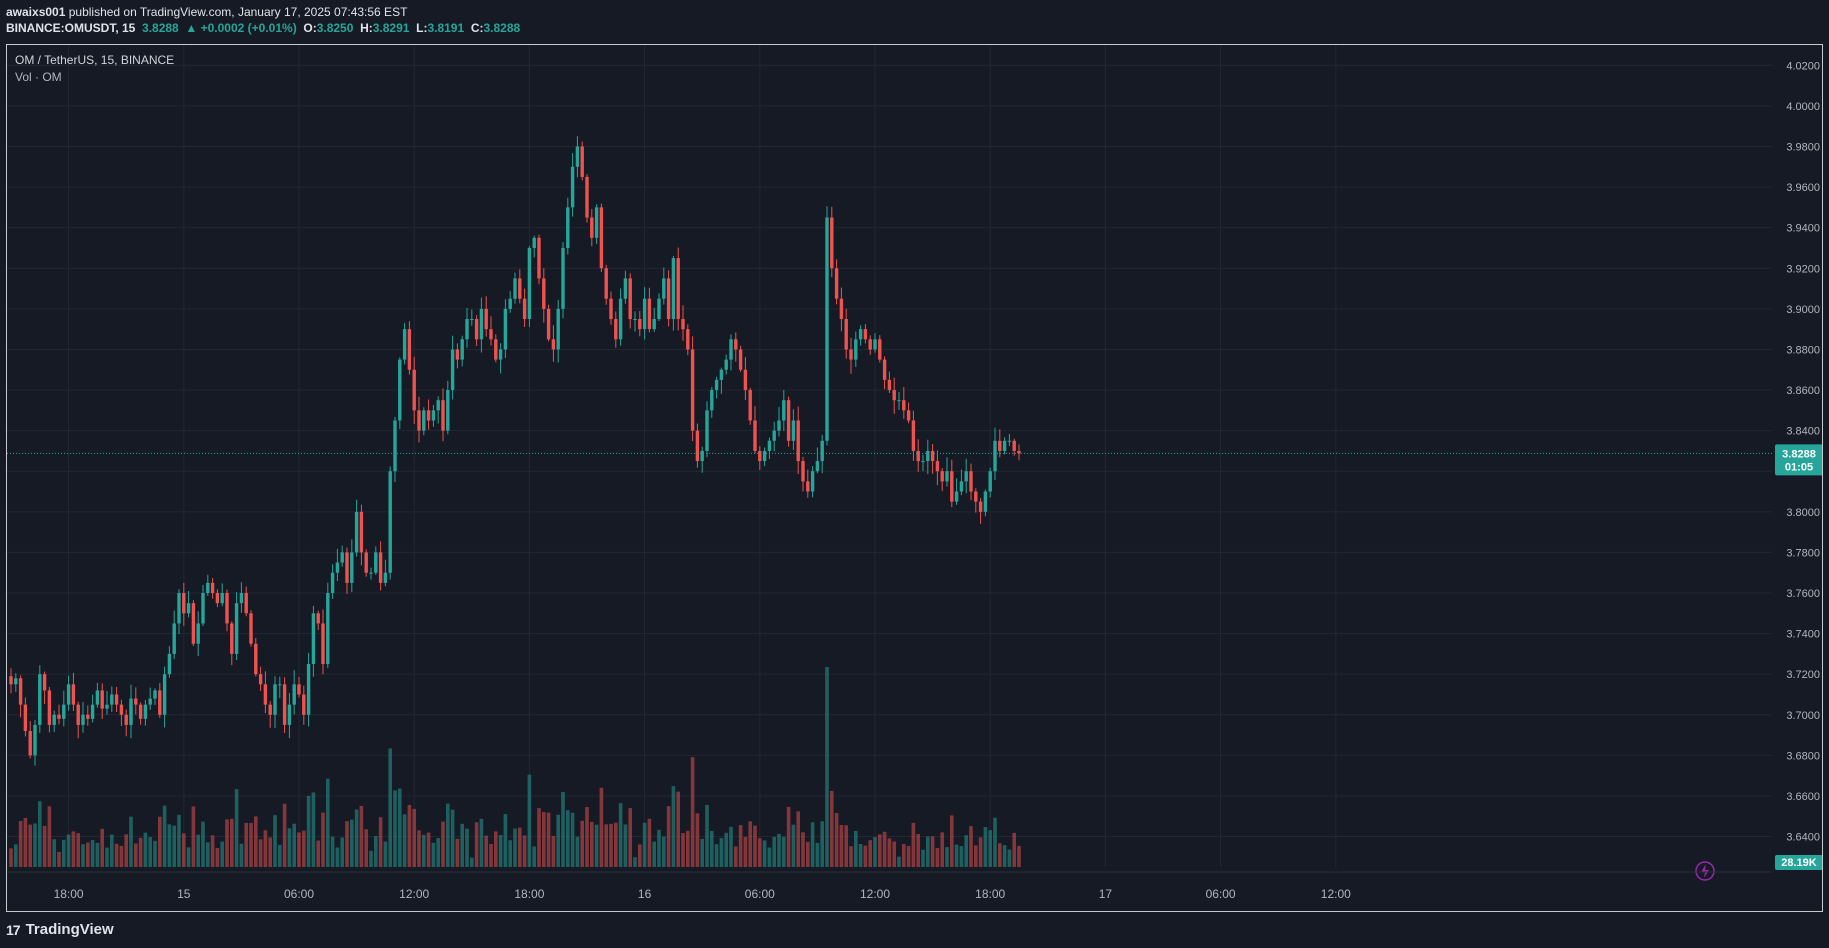 Image resolution: width=1829 pixels, height=948 pixels. Describe the element at coordinates (1803, 391) in the screenshot. I see `y-tick-label: 3.8600` at that location.